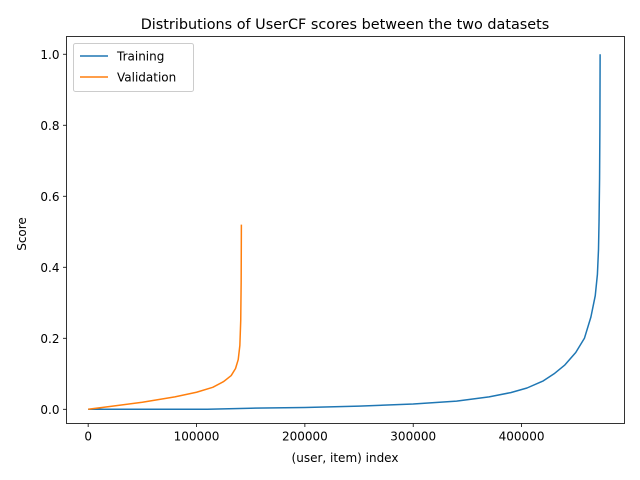 The image size is (640, 480). I want to click on x-tick-label: 300000, so click(413, 437).